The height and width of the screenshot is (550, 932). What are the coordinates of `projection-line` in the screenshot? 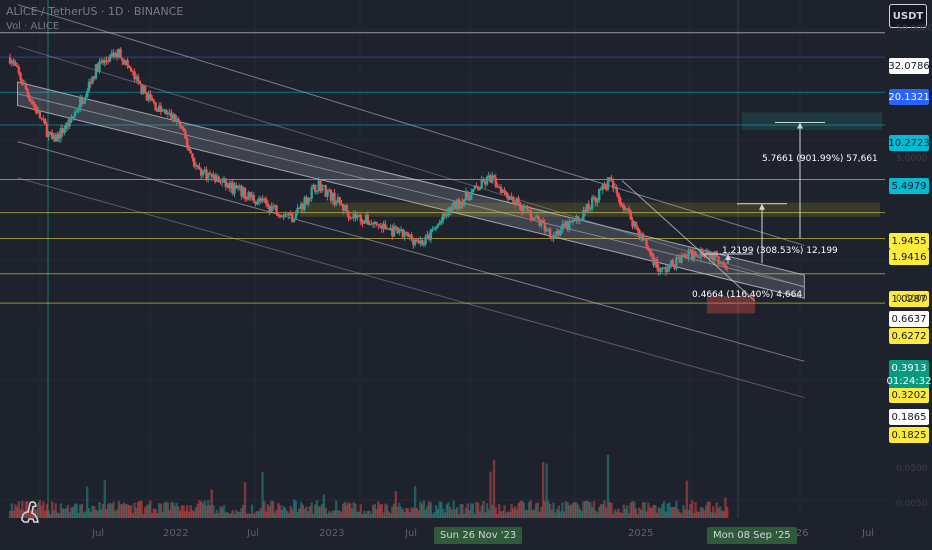 It's located at (688, 241).